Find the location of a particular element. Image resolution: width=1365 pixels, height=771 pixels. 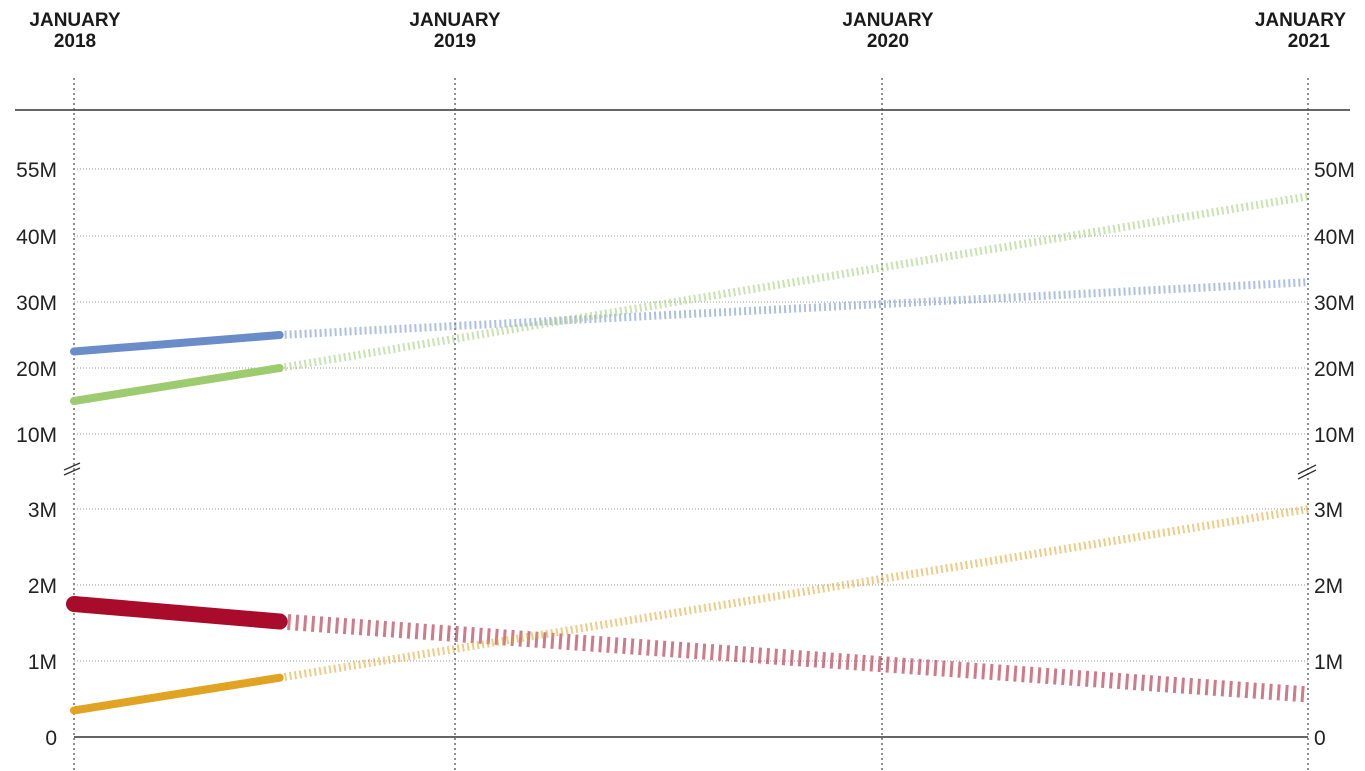

y-tick-left-10m: 10M is located at coordinates (36, 435).